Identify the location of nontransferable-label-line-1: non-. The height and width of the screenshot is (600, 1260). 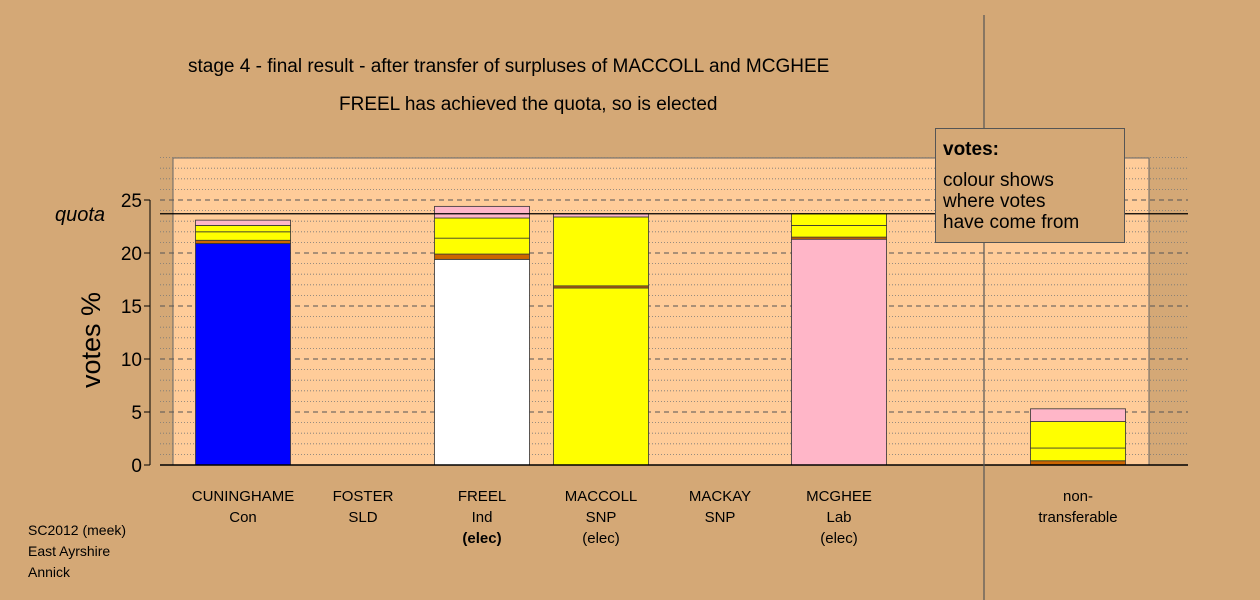
(1078, 496).